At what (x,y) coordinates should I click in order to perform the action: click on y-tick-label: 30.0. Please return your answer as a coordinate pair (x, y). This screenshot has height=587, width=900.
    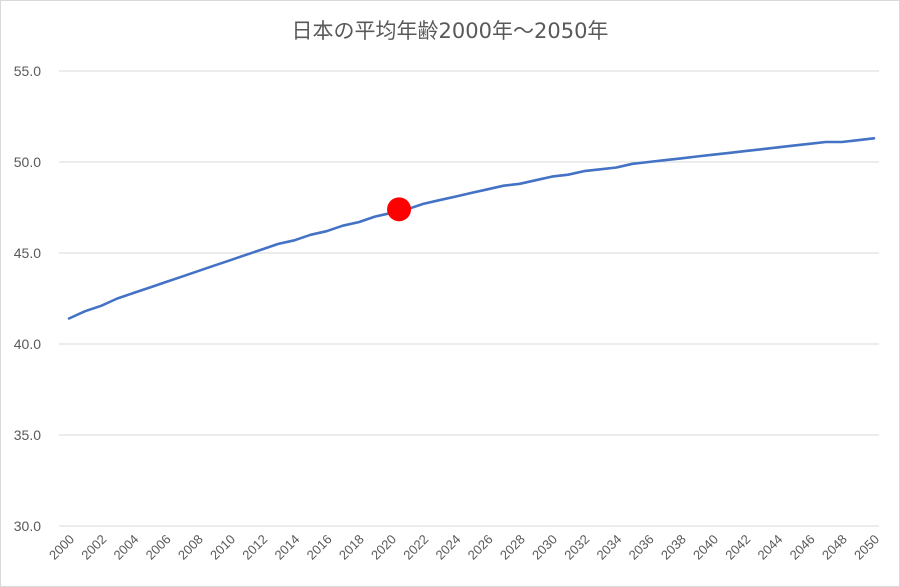
    Looking at the image, I should click on (27, 526).